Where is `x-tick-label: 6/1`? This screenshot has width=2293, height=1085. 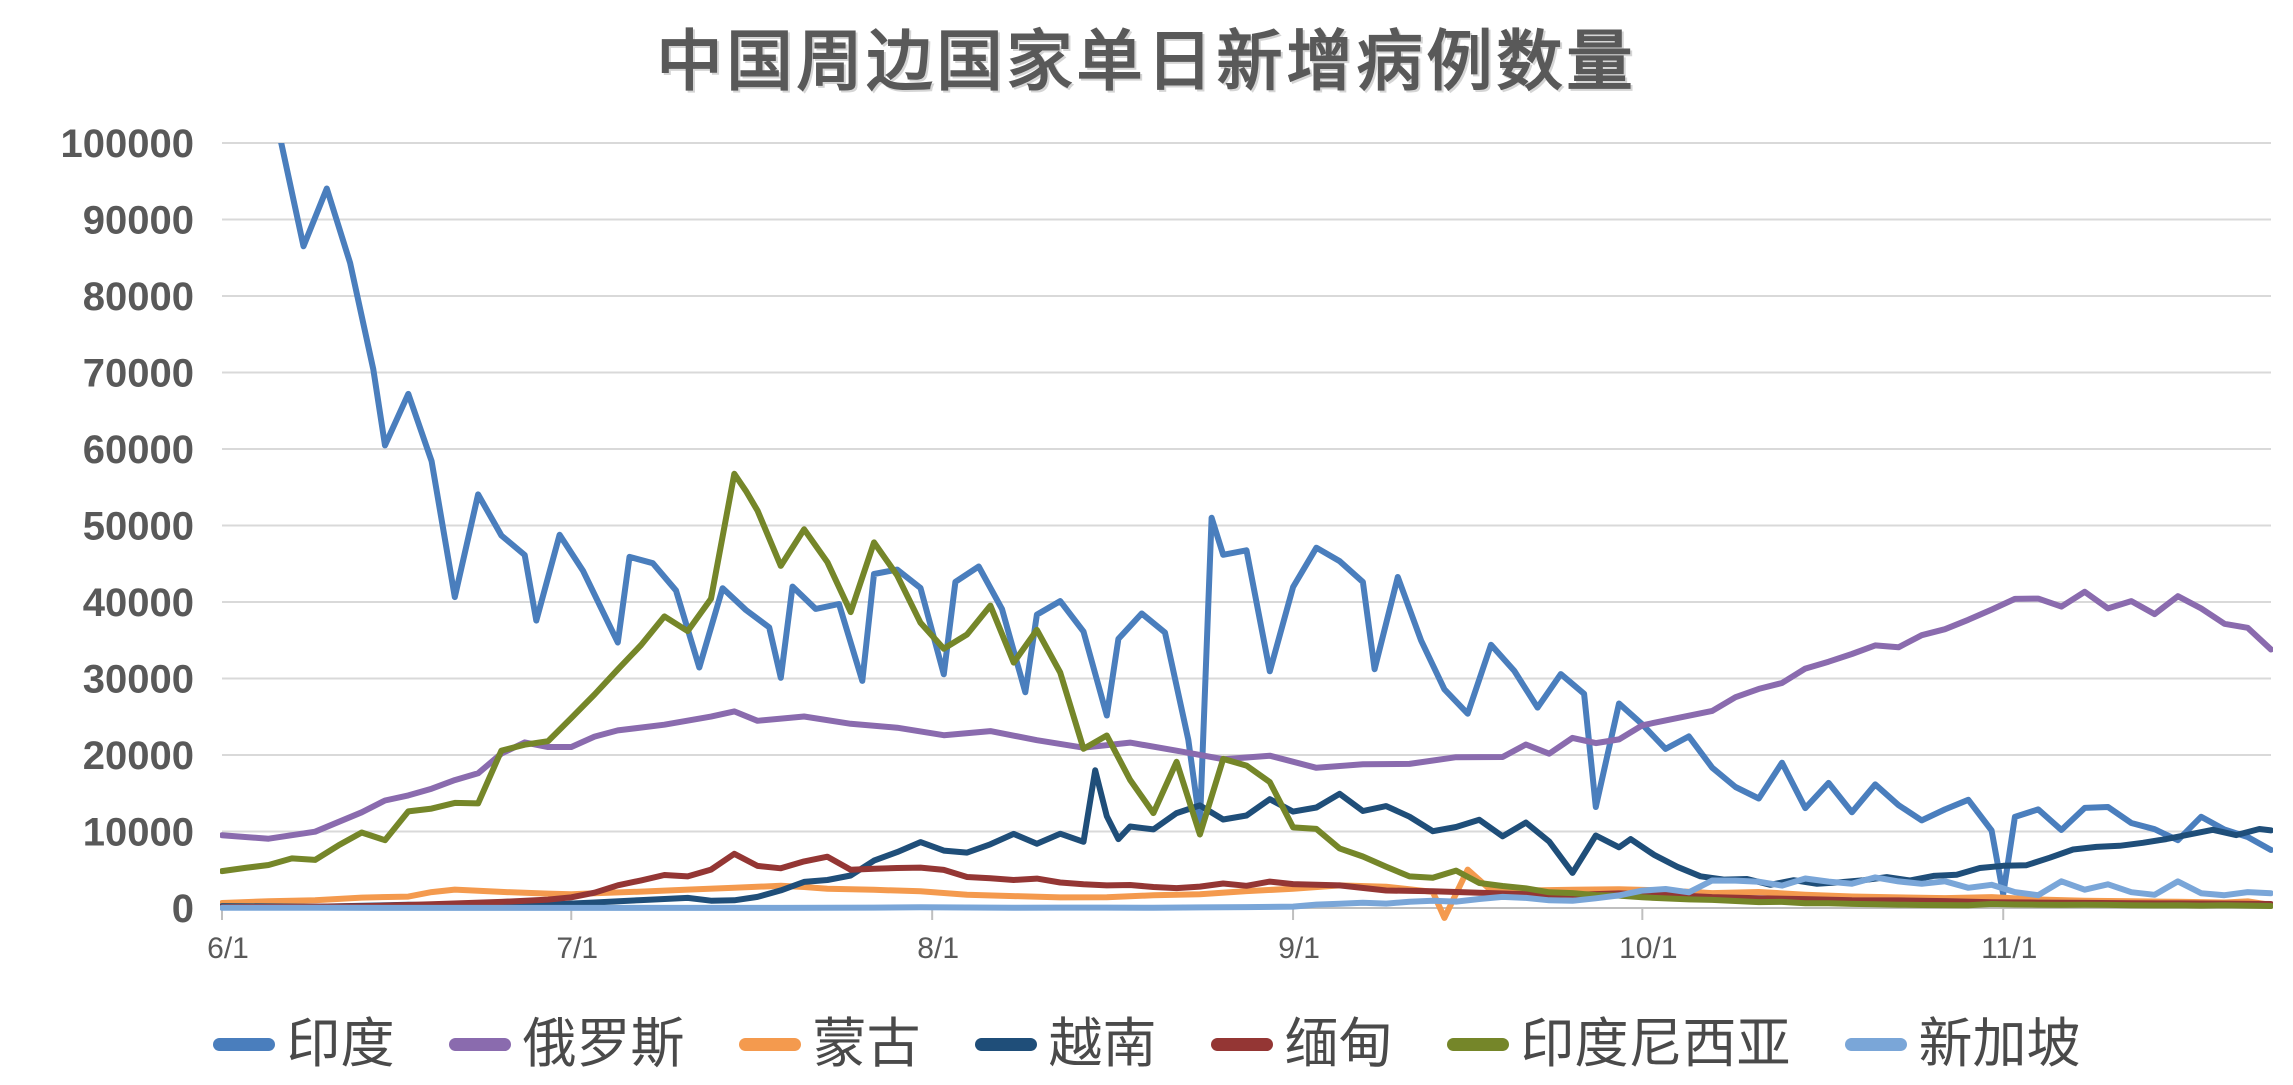
x-tick-label: 6/1 is located at coordinates (228, 948).